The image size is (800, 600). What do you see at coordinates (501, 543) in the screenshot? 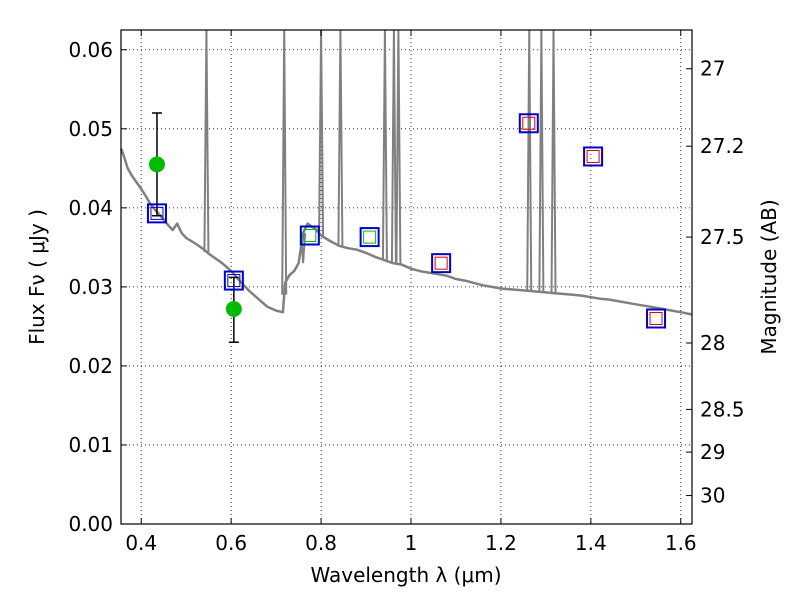
I see `x-tick-label: 1.2` at bounding box center [501, 543].